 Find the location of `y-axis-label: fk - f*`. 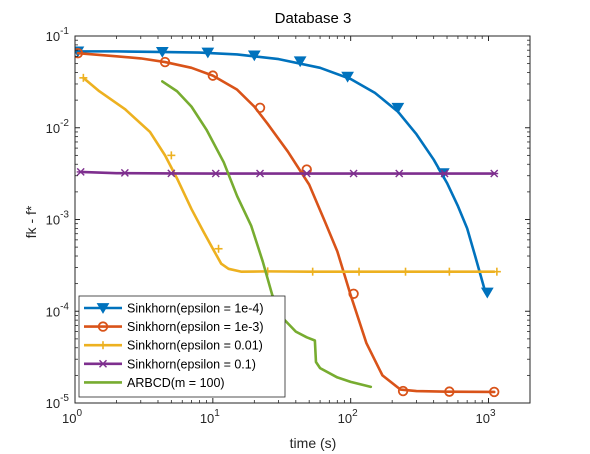

y-axis-label: fk - f* is located at coordinates (31, 221).